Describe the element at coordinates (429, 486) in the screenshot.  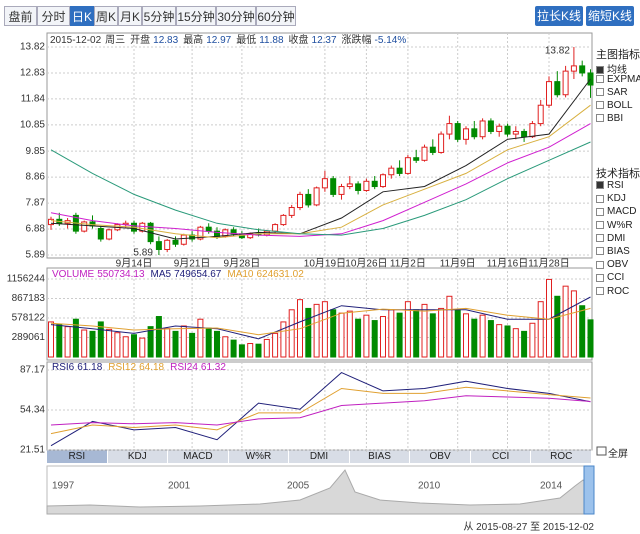
I see `overview-year: 2010` at that location.